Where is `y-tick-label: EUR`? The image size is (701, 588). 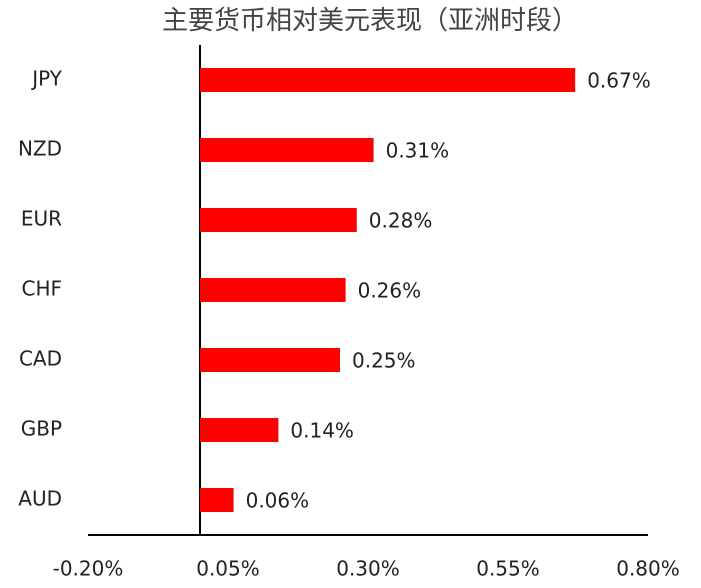 y-tick-label: EUR is located at coordinates (41, 219).